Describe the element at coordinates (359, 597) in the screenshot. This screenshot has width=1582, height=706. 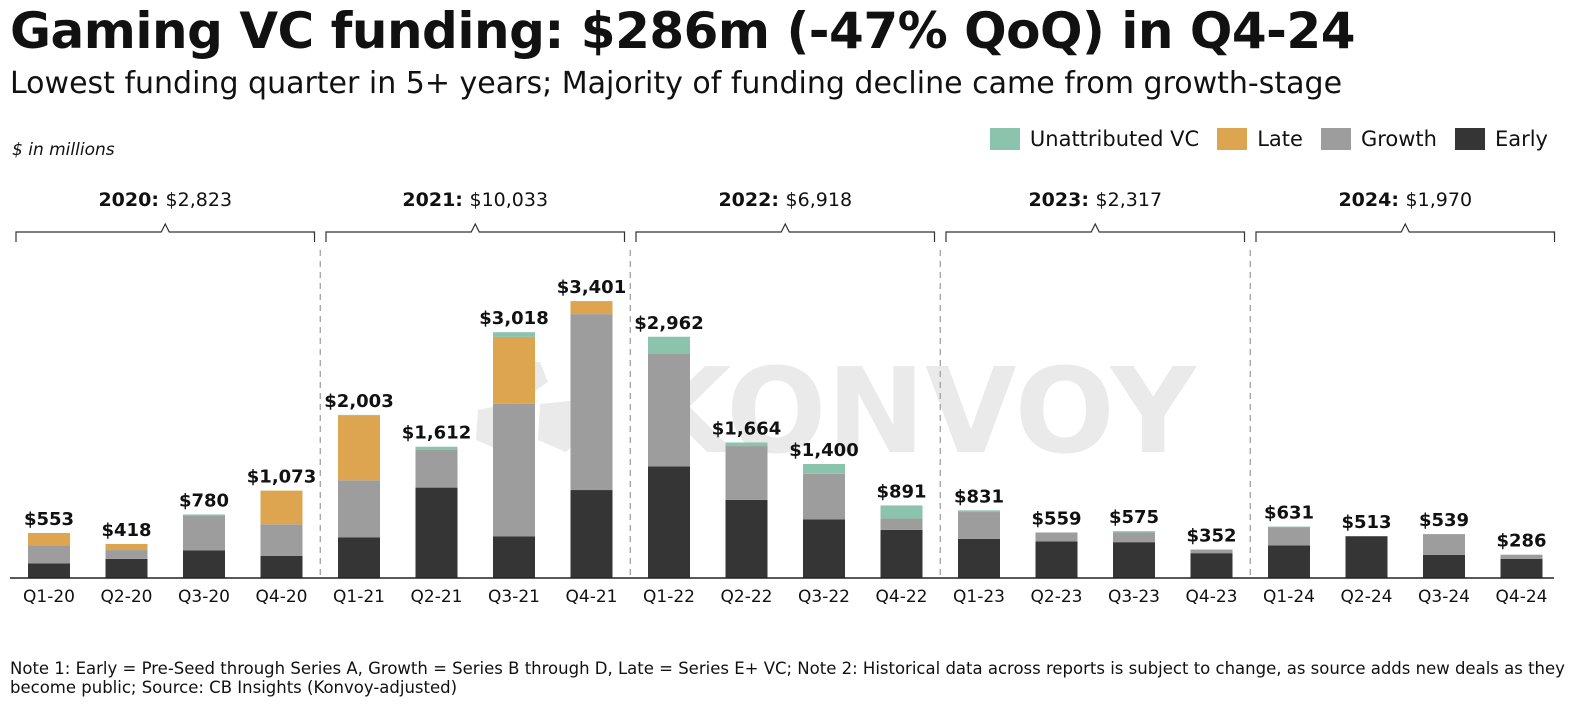
I see `x-tick-q1-21: Q1-21` at that location.